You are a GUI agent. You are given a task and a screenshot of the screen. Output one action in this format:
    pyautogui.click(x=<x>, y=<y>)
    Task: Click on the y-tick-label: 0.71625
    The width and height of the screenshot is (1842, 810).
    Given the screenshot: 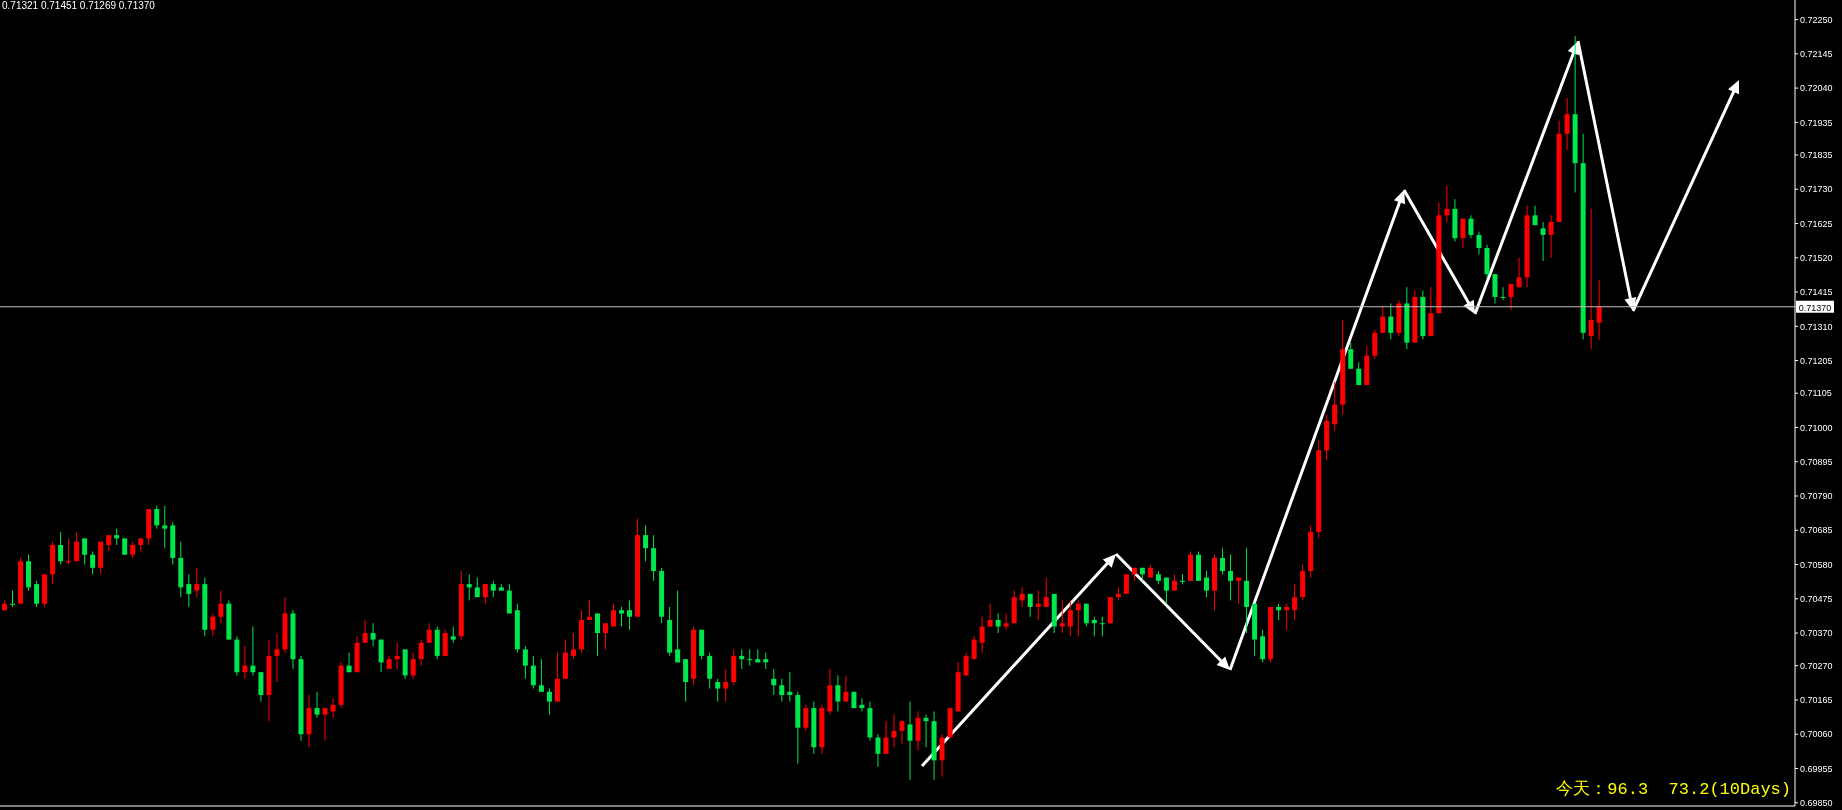 What is the action you would take?
    pyautogui.click(x=1816, y=223)
    